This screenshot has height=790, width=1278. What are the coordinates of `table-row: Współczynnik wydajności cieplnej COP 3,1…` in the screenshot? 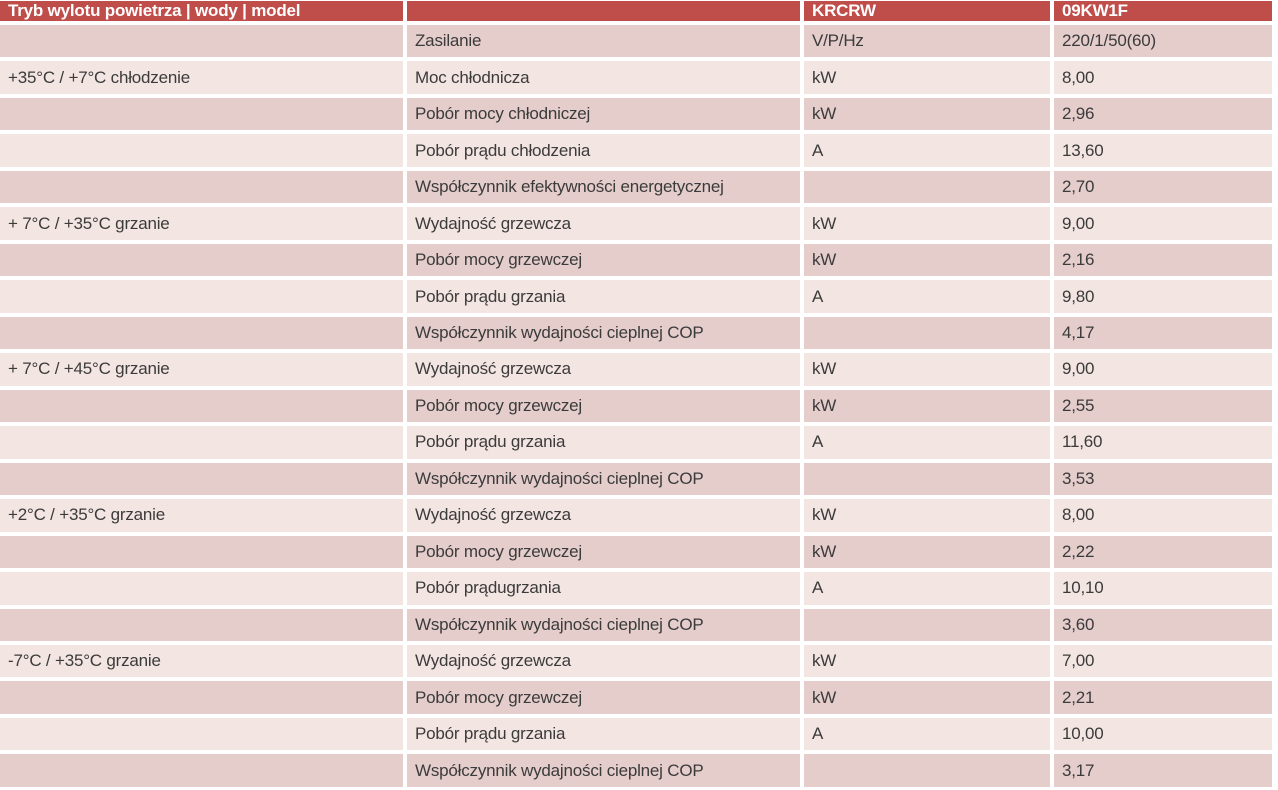 It's located at (636, 770).